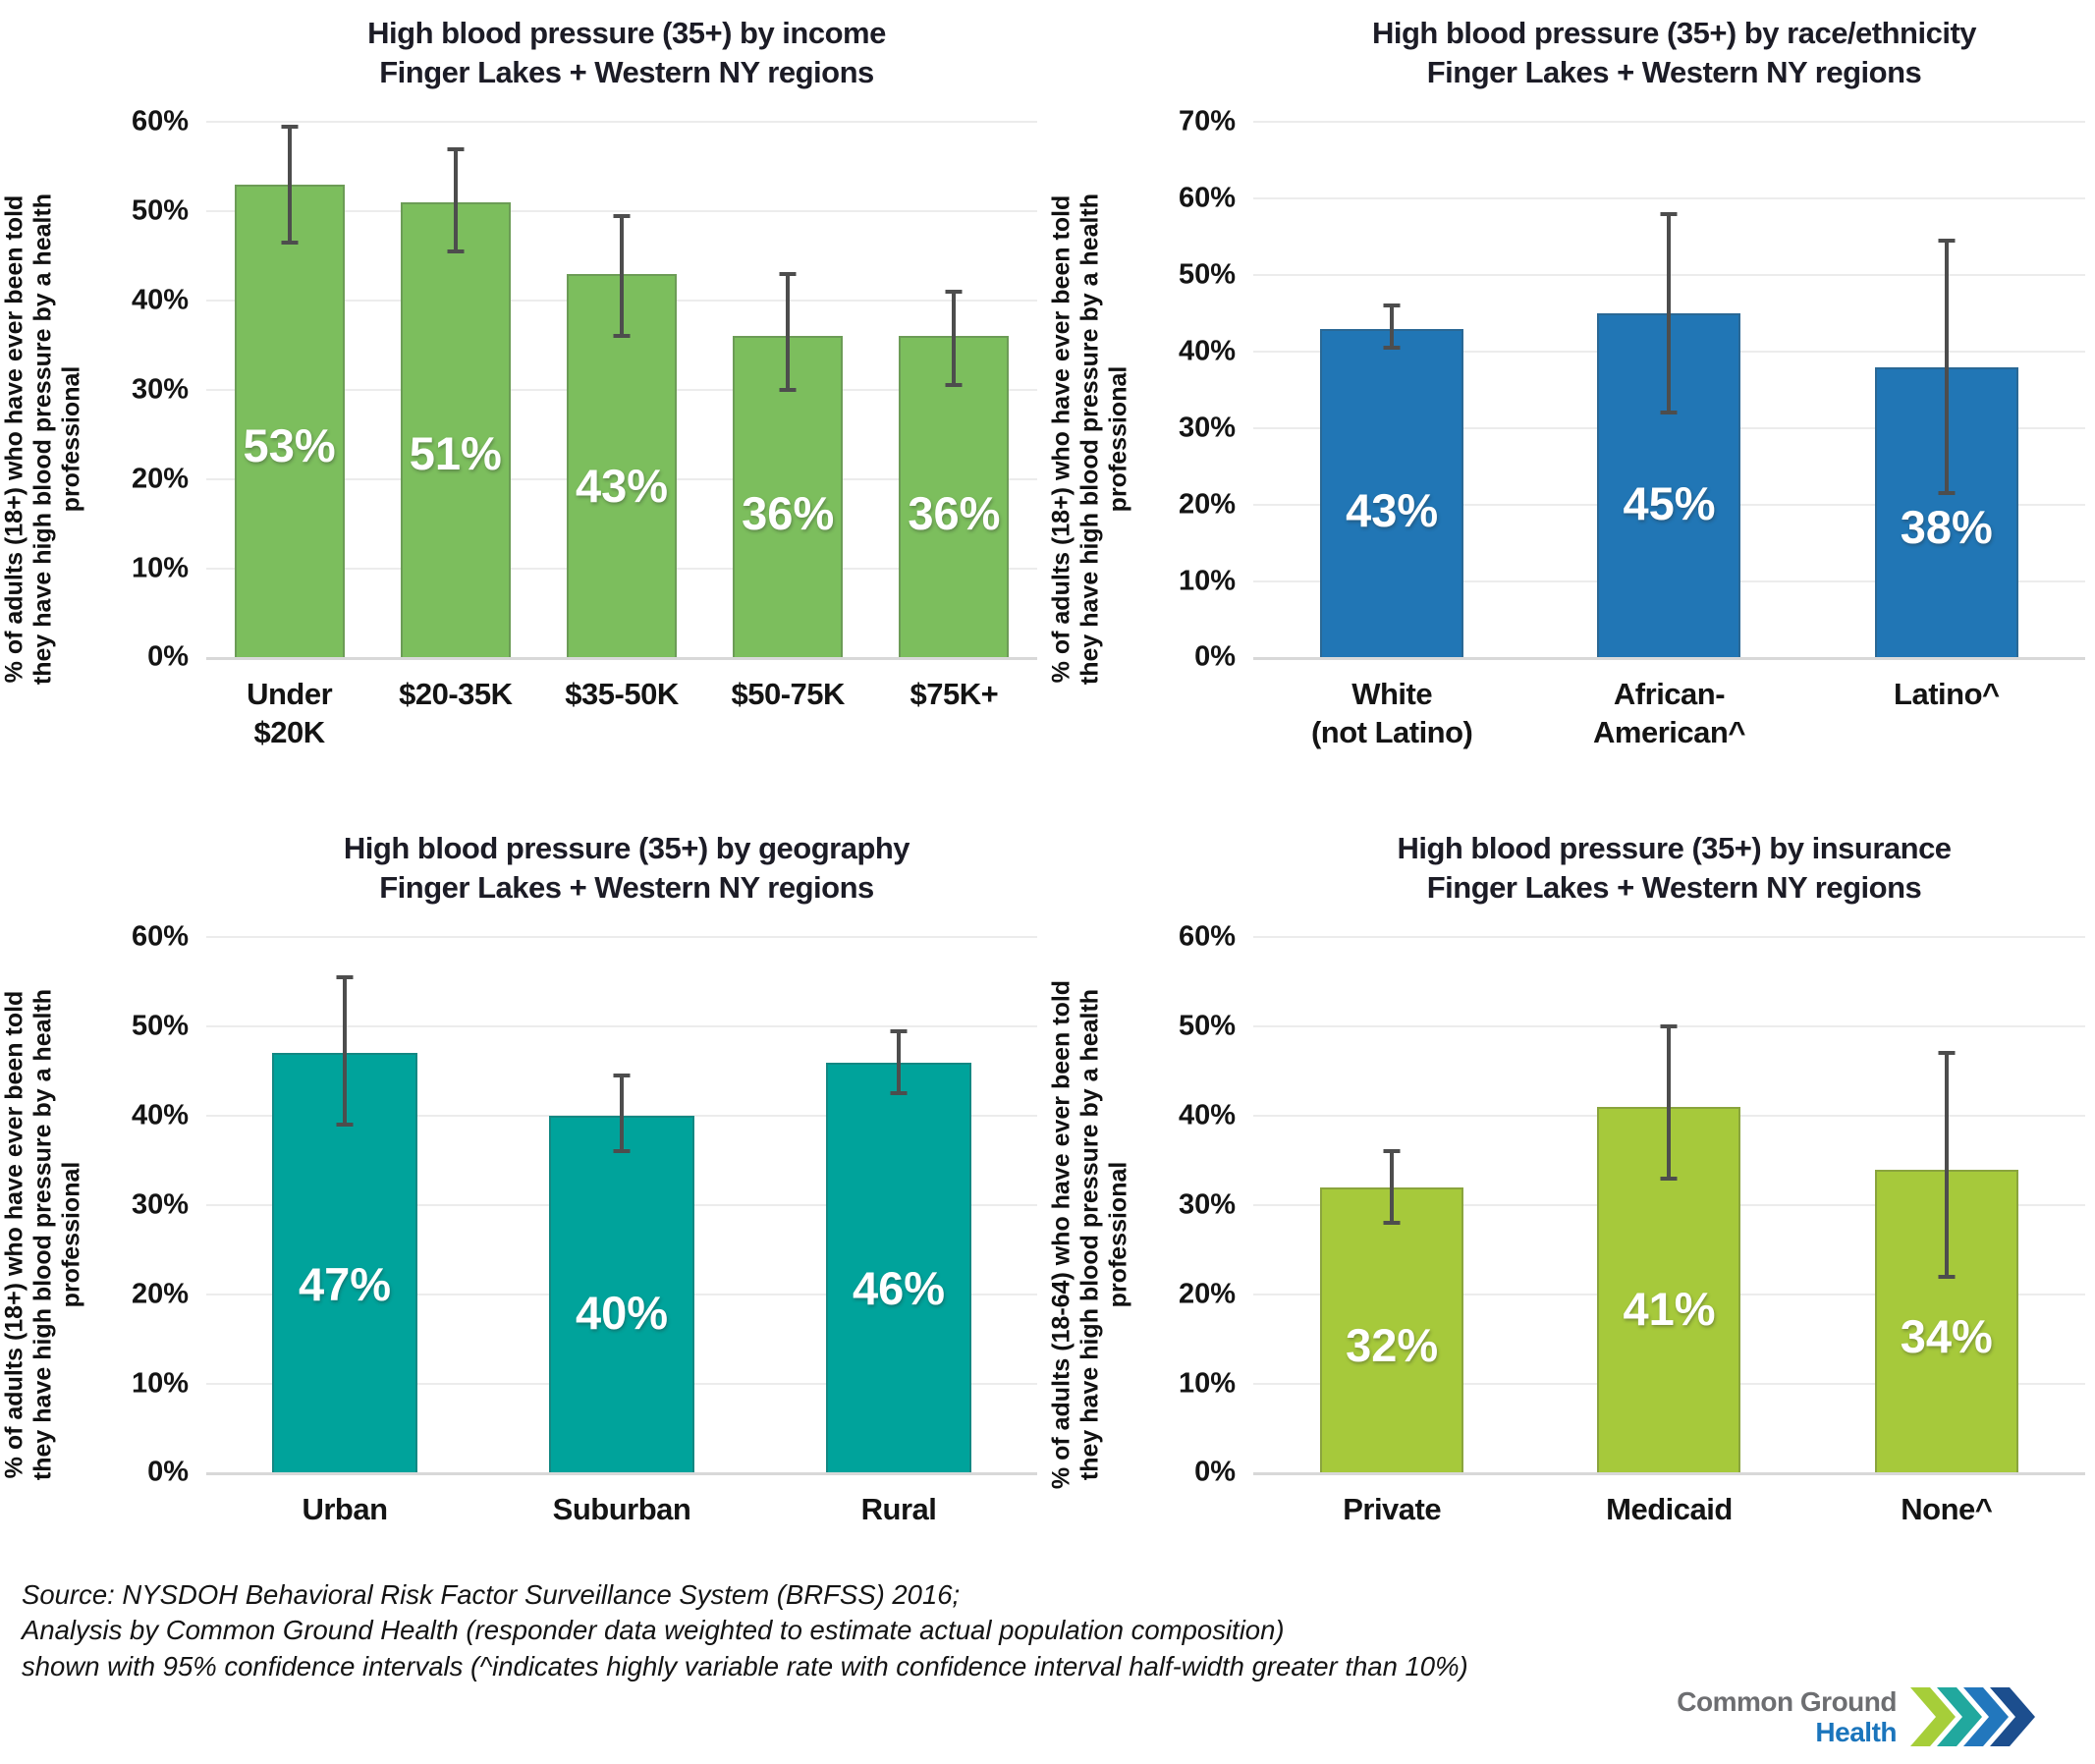 The image size is (2095, 1764). I want to click on bar-slot: 38%, so click(1946, 391).